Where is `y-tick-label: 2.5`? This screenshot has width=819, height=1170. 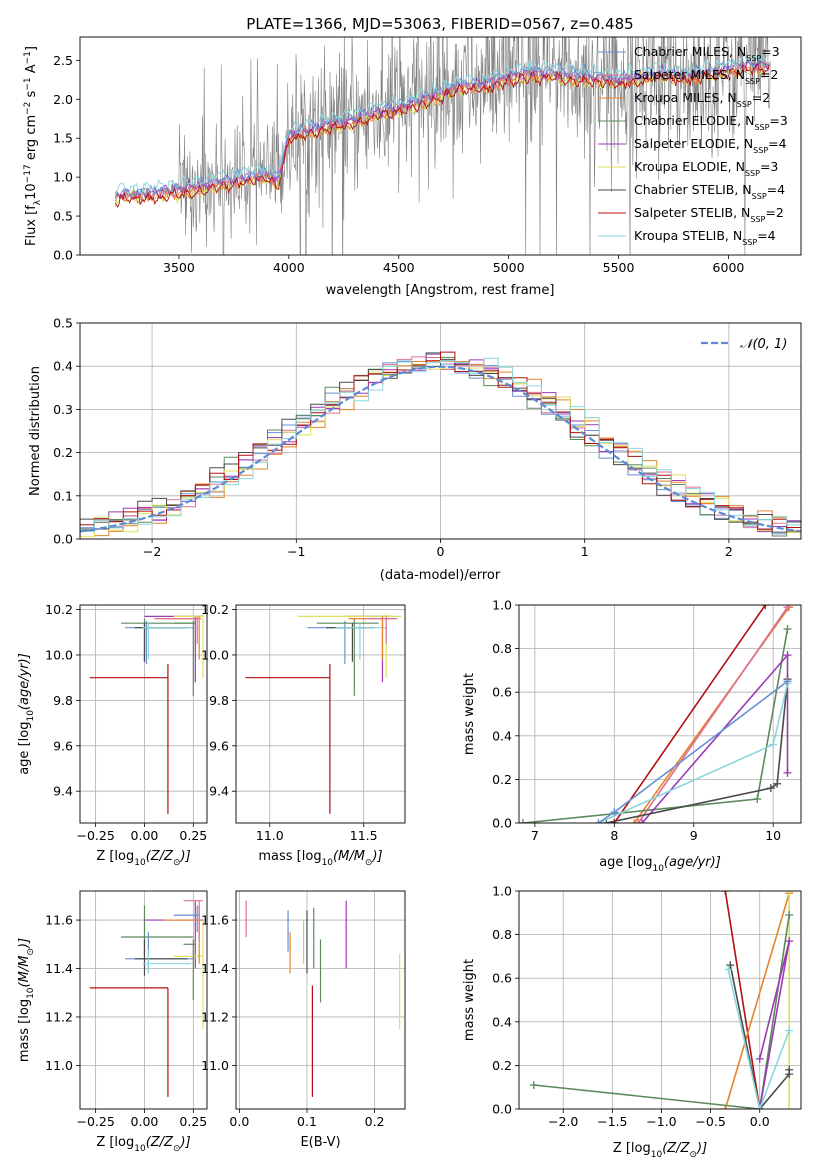 y-tick-label: 2.5 is located at coordinates (63, 60).